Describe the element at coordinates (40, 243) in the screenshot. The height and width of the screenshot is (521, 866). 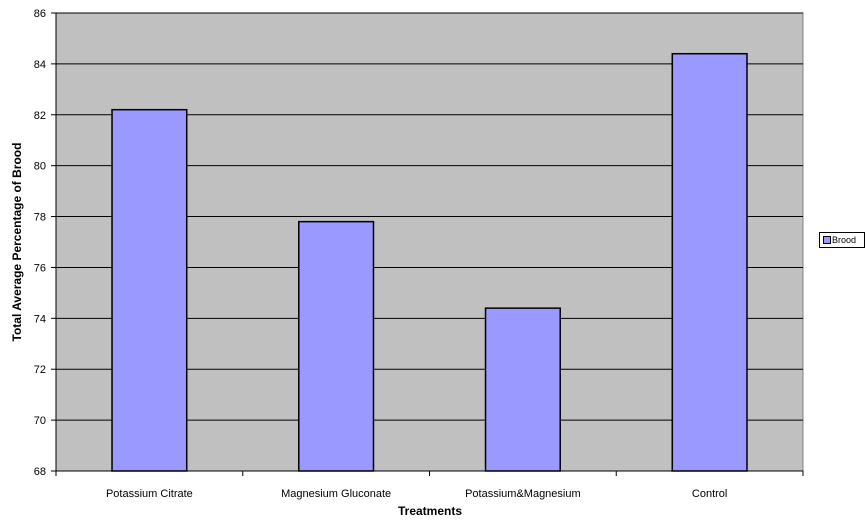
I see `y-tick-labels: 68 70 72 74 76 78 80 82 84 86` at that location.